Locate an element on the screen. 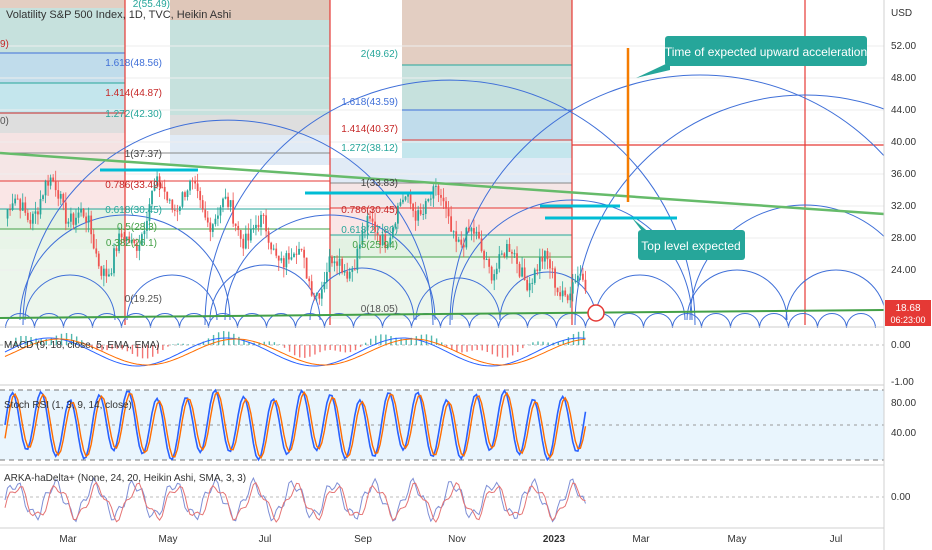  fib-left-label: 0.5(28.3) is located at coordinates (137, 227).